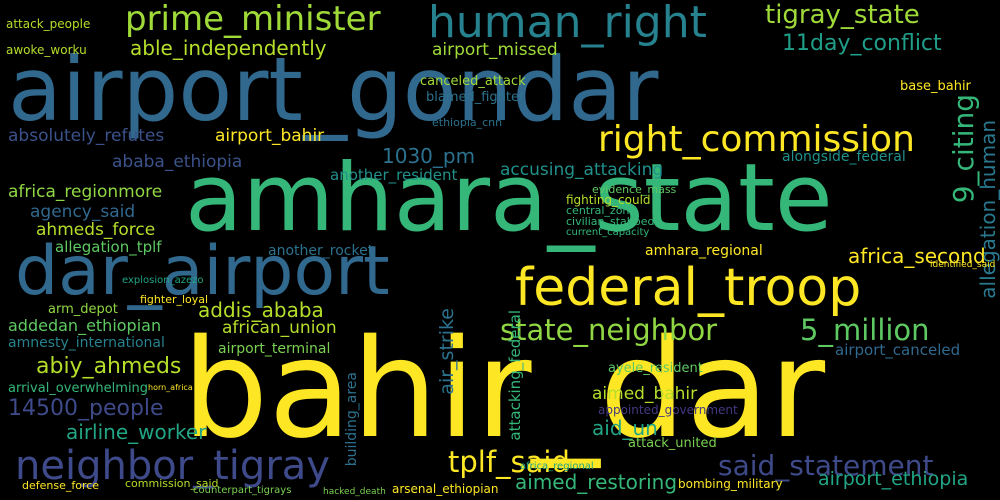 The height and width of the screenshot is (500, 1000). I want to click on word: current_capacity, so click(608, 232).